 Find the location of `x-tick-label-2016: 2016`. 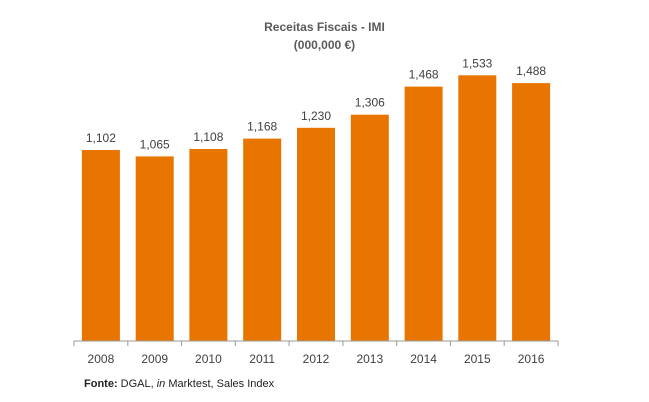

x-tick-label-2016: 2016 is located at coordinates (531, 359).